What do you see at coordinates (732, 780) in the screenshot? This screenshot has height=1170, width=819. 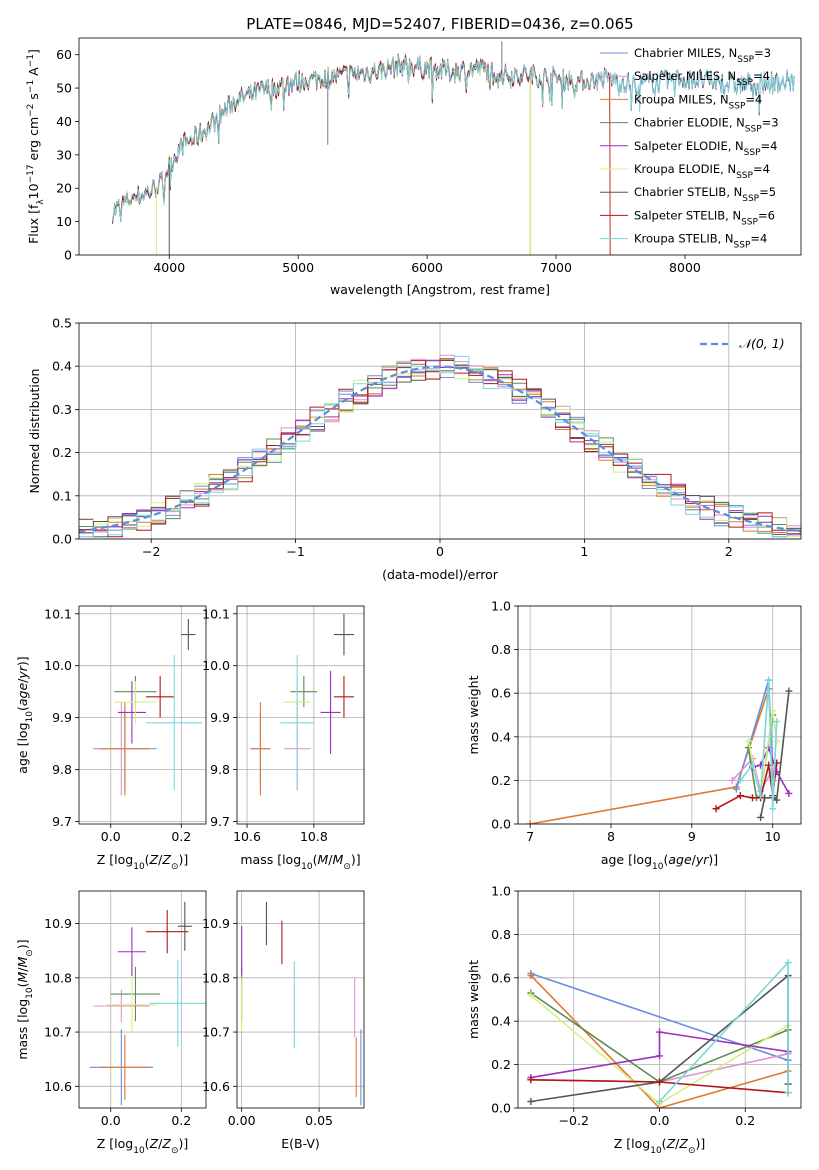 I see `weight-marker-salpeter_miles` at bounding box center [732, 780].